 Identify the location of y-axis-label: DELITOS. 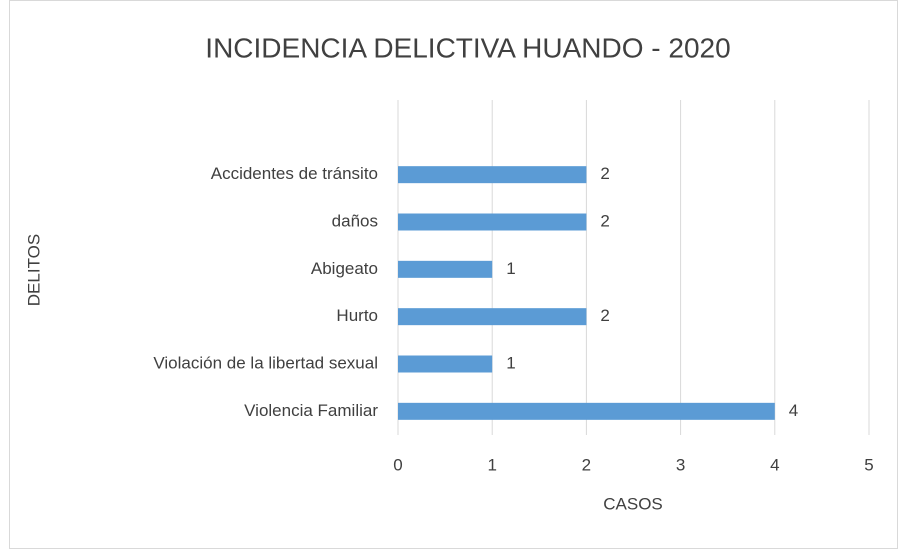
(33, 270).